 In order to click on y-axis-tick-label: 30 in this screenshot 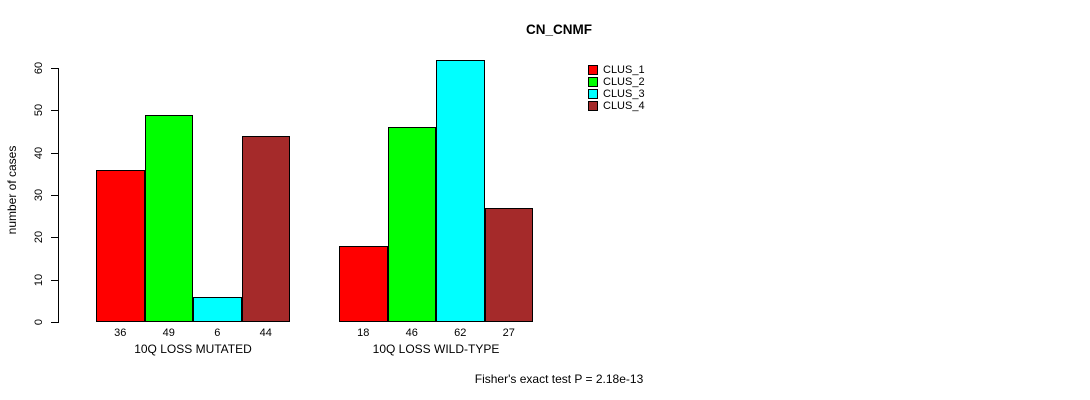, I will do `click(39, 195)`.